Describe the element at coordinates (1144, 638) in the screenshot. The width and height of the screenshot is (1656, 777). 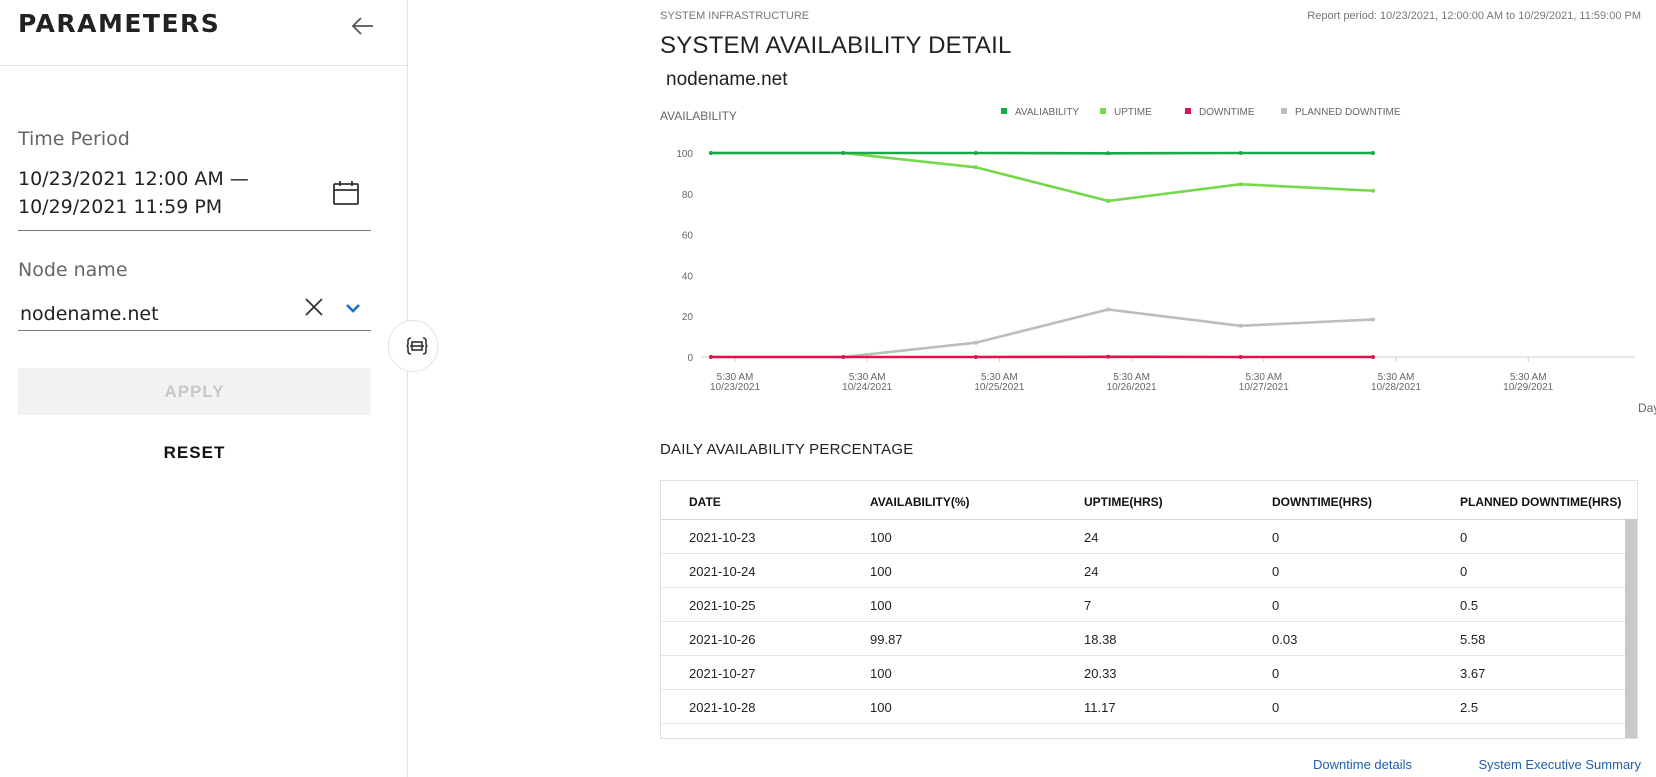
I see `table-row: 2021-10-26 99.87 18.38 0.03 5.58` at that location.